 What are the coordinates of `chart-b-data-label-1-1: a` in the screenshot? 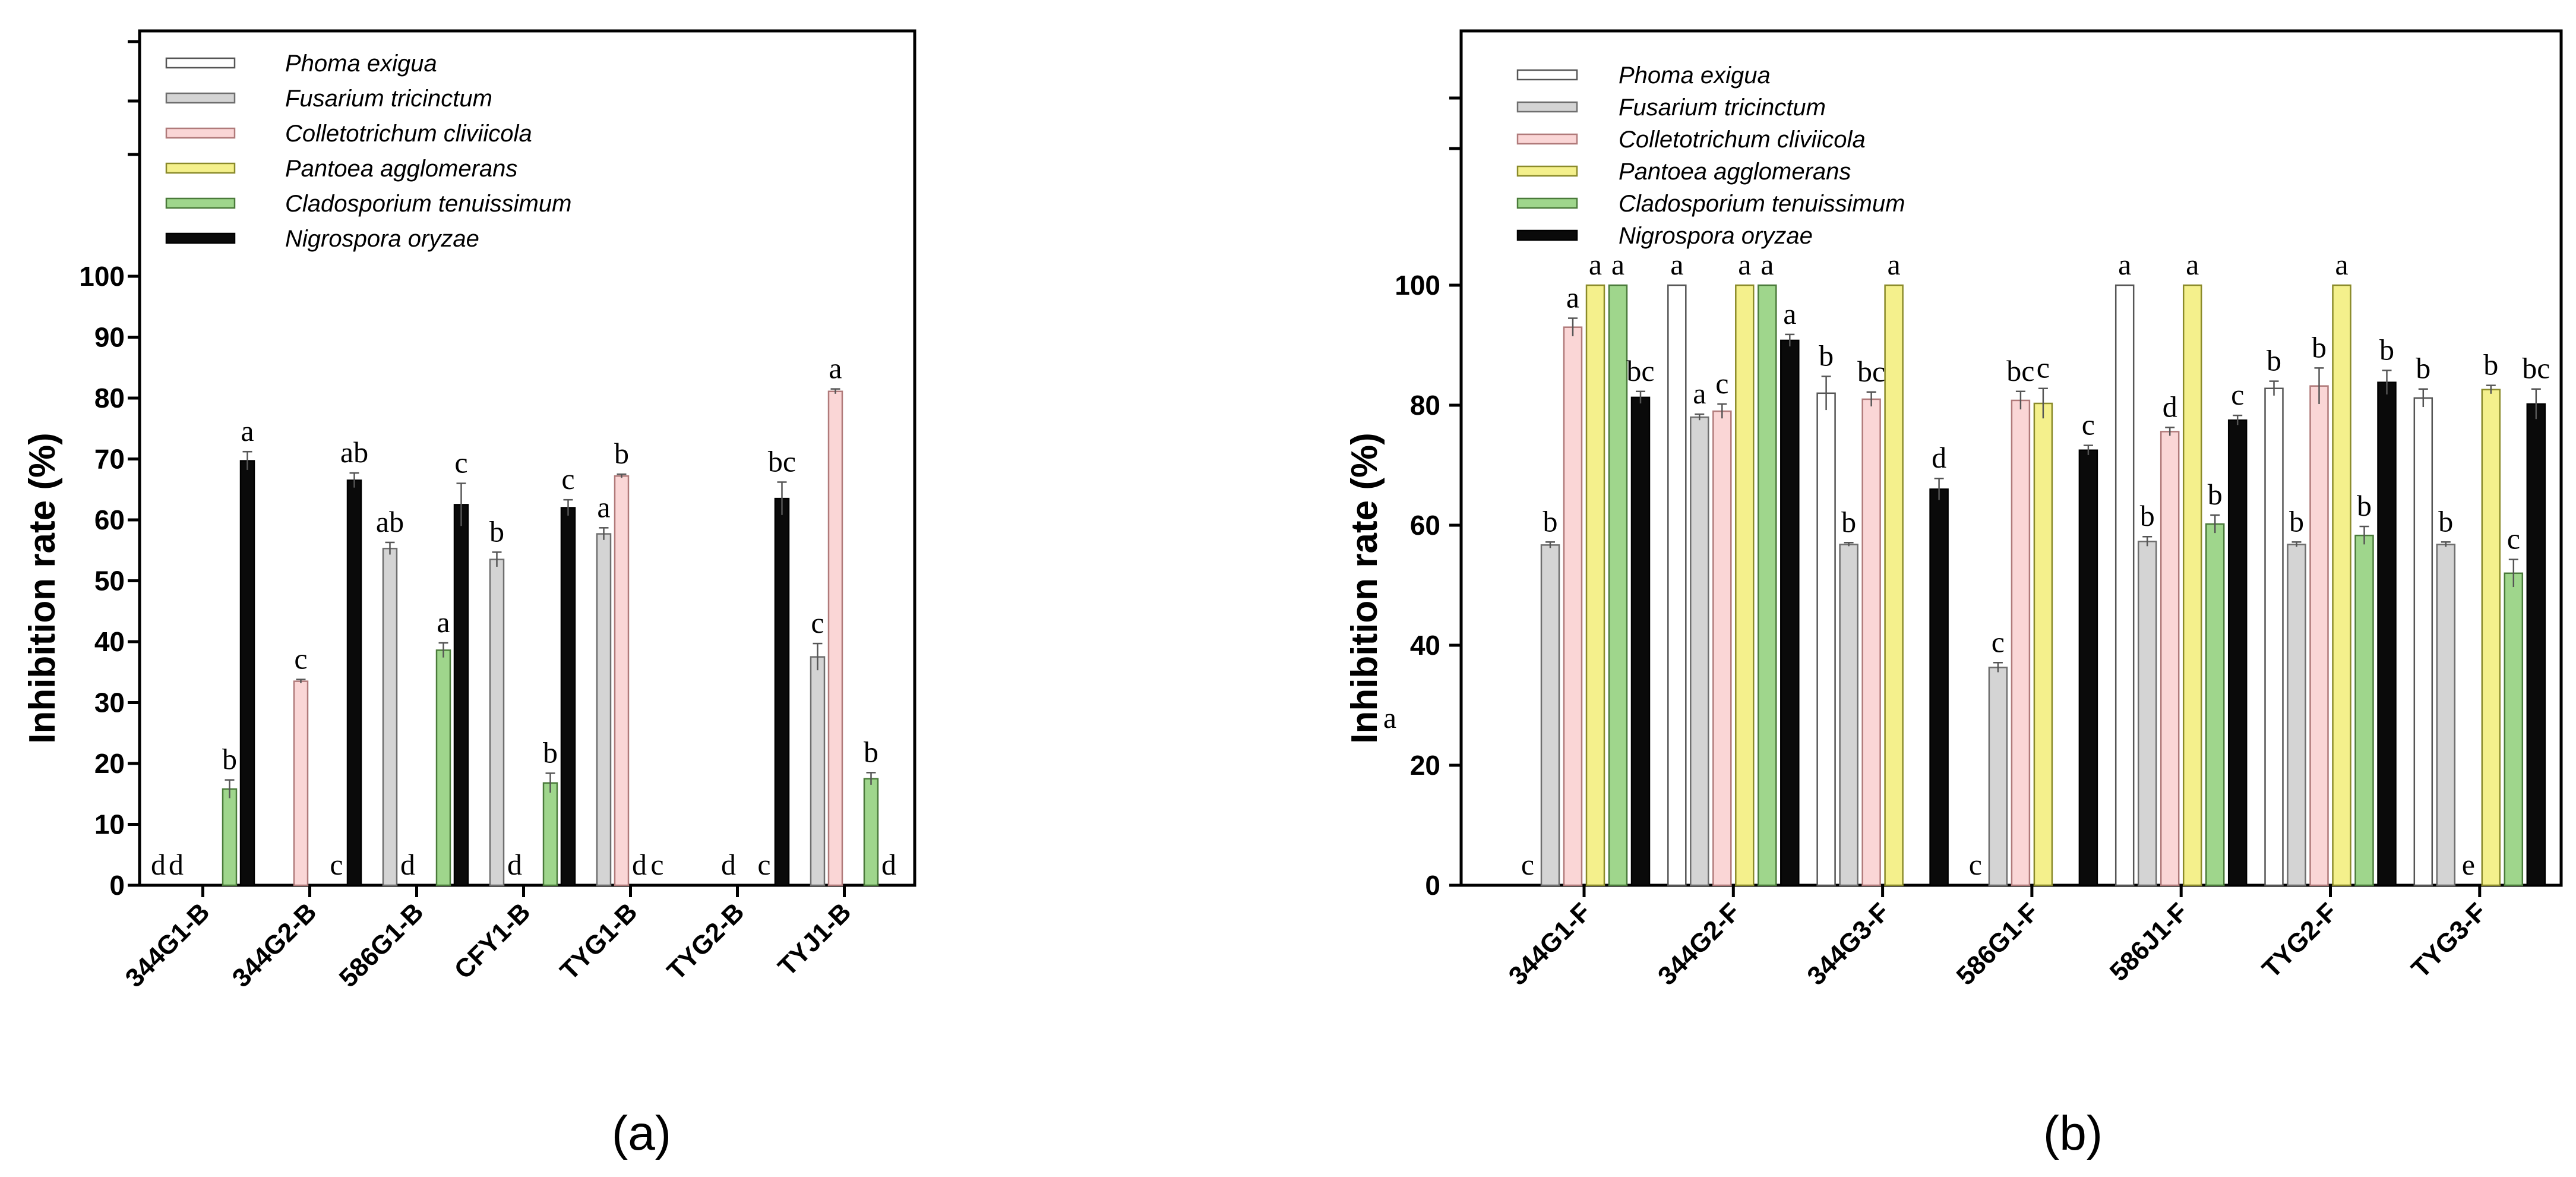 It's located at (1699, 393).